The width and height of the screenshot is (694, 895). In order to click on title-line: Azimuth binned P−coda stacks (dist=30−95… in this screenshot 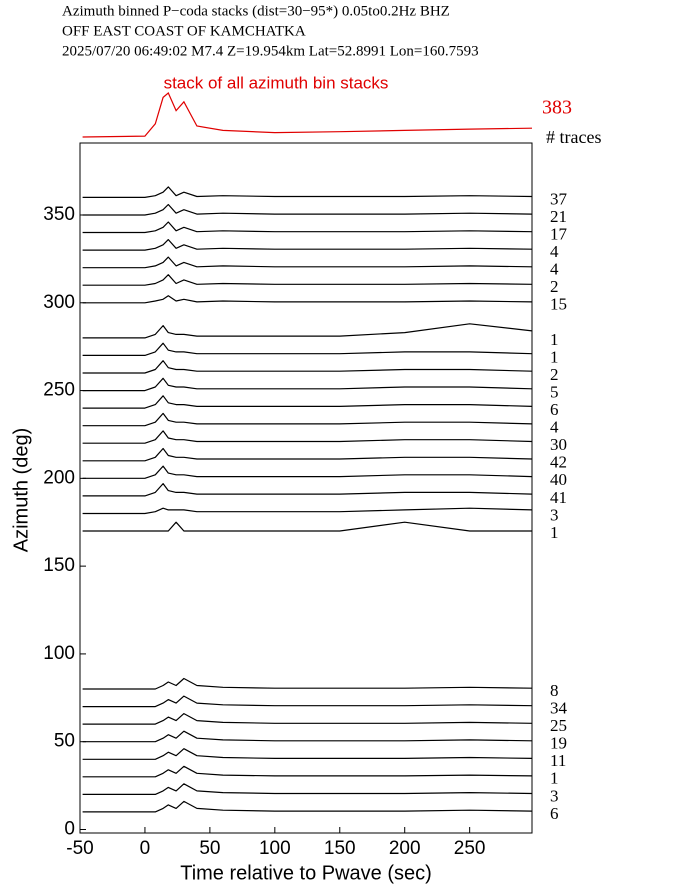, I will do `click(256, 11)`.